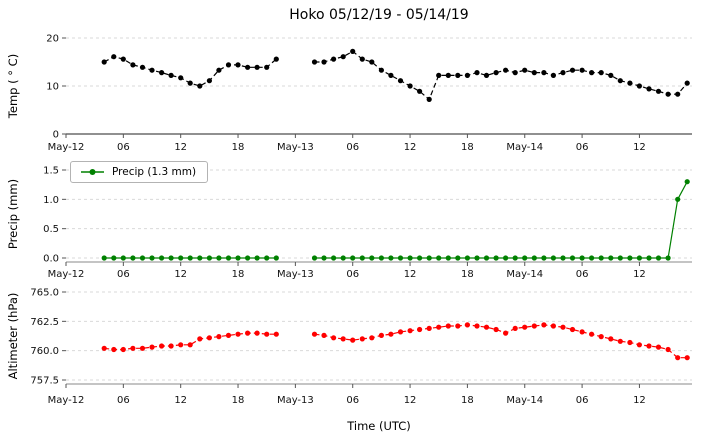 The width and height of the screenshot is (704, 445). What do you see at coordinates (52, 87) in the screenshot?
I see `temperature-ytick-label: 10` at bounding box center [52, 87].